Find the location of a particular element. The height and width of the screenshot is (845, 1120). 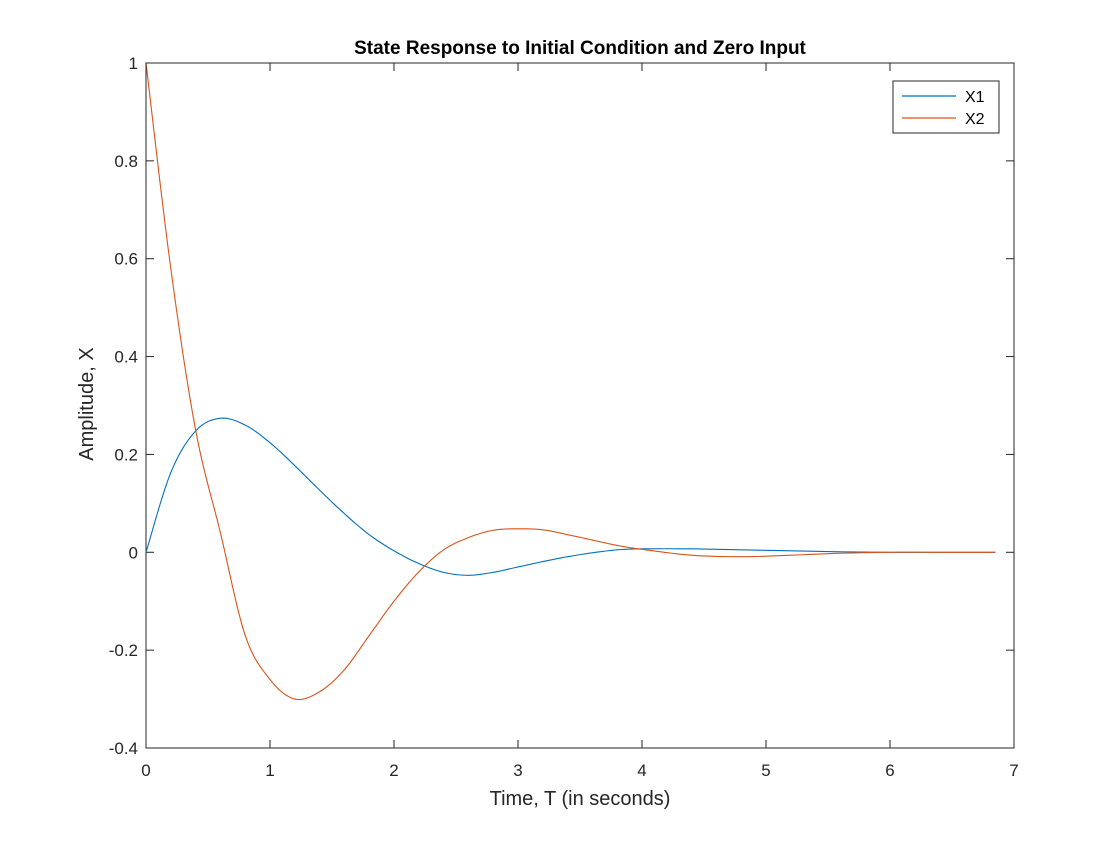

x-tick-label: 7 is located at coordinates (1013, 770).